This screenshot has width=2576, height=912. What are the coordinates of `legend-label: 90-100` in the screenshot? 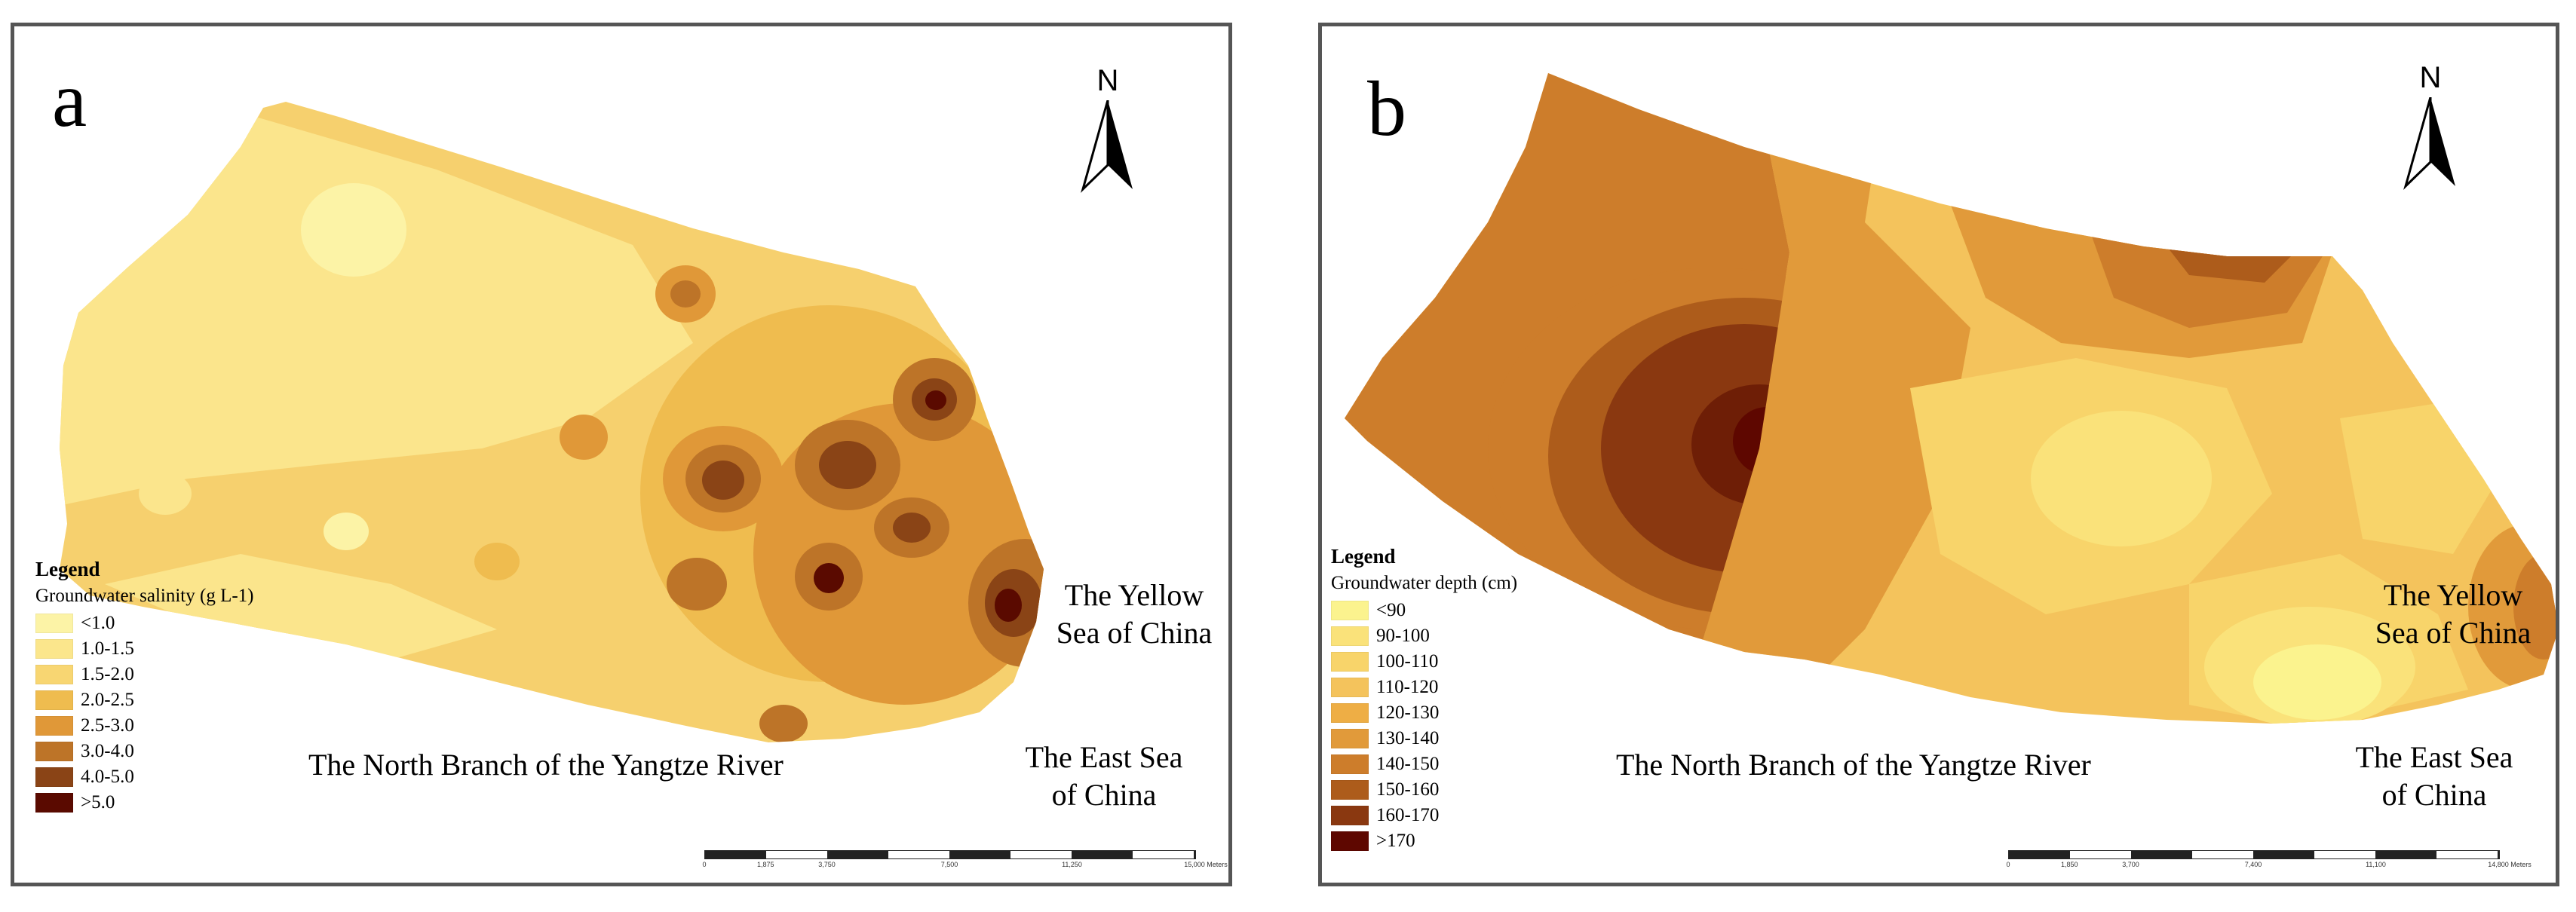 It's located at (1403, 636).